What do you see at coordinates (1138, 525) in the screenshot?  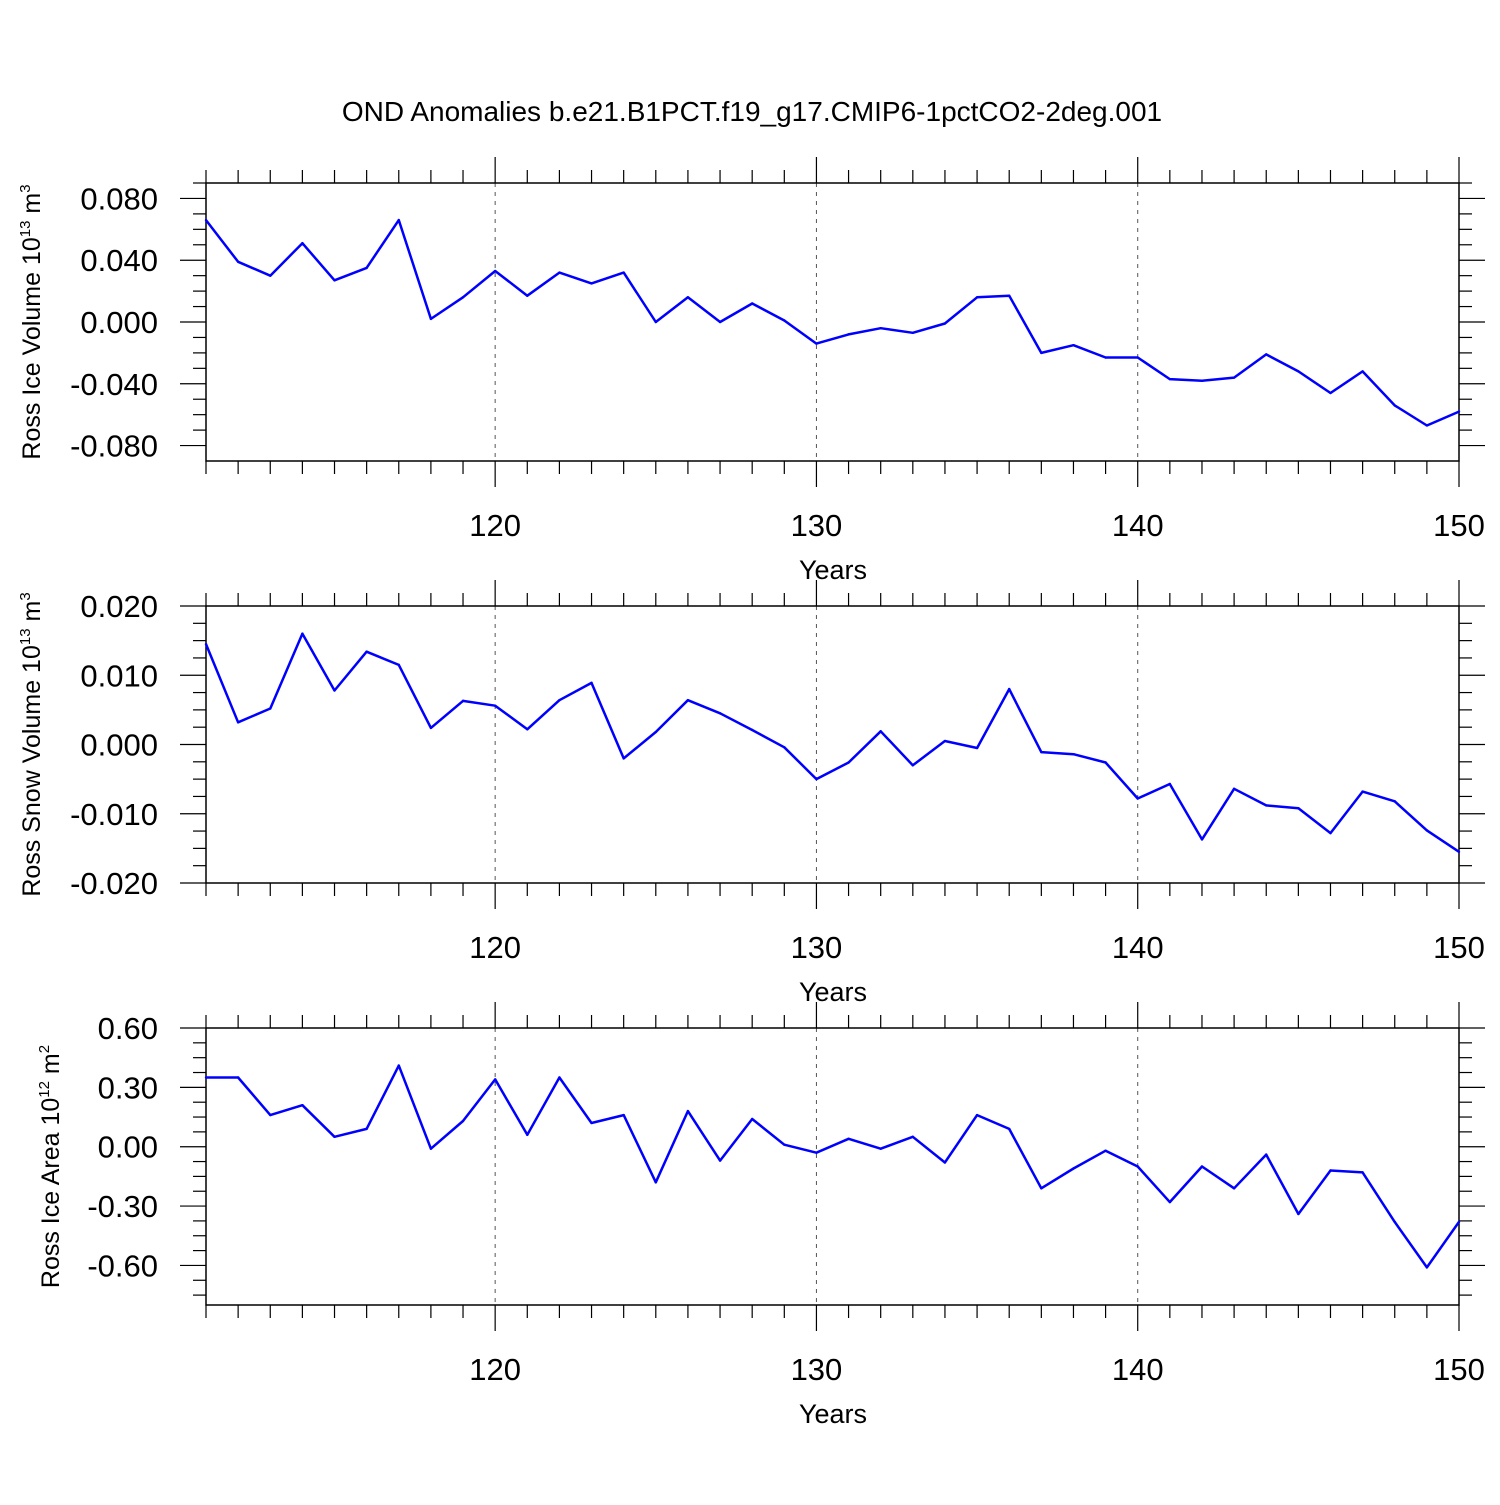 I see `x-tick-label: 140` at bounding box center [1138, 525].